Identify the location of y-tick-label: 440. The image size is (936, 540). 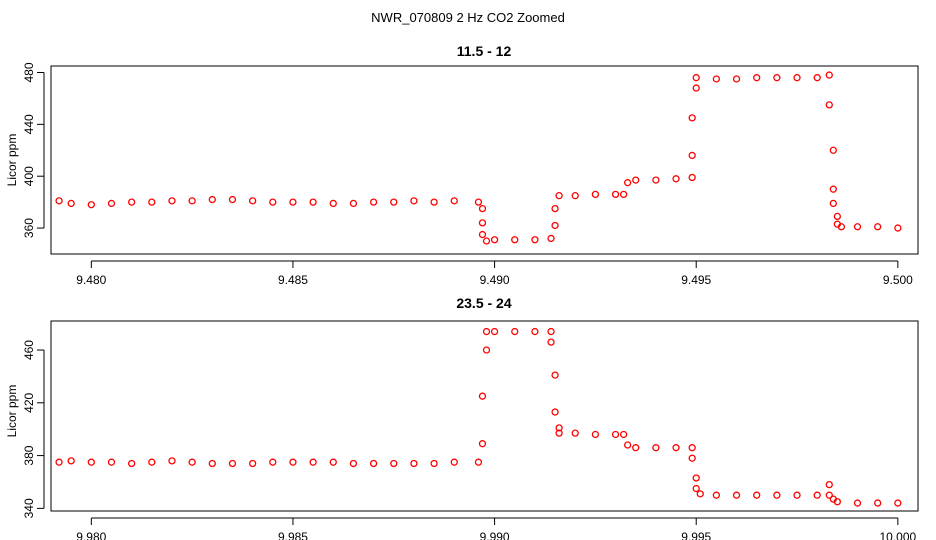
(29, 124).